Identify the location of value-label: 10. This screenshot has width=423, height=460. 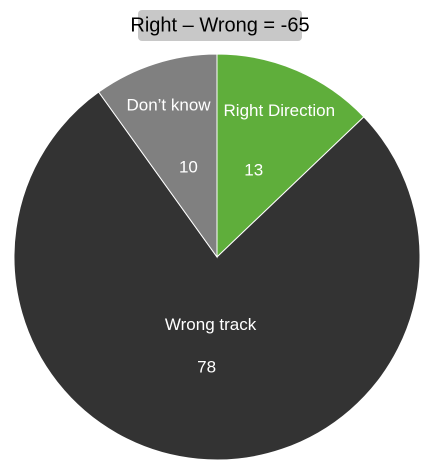
(188, 167).